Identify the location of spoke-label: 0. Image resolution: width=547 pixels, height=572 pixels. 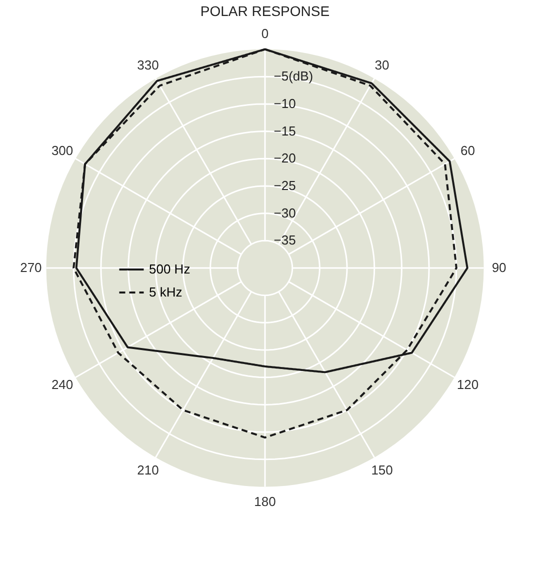
(265, 33).